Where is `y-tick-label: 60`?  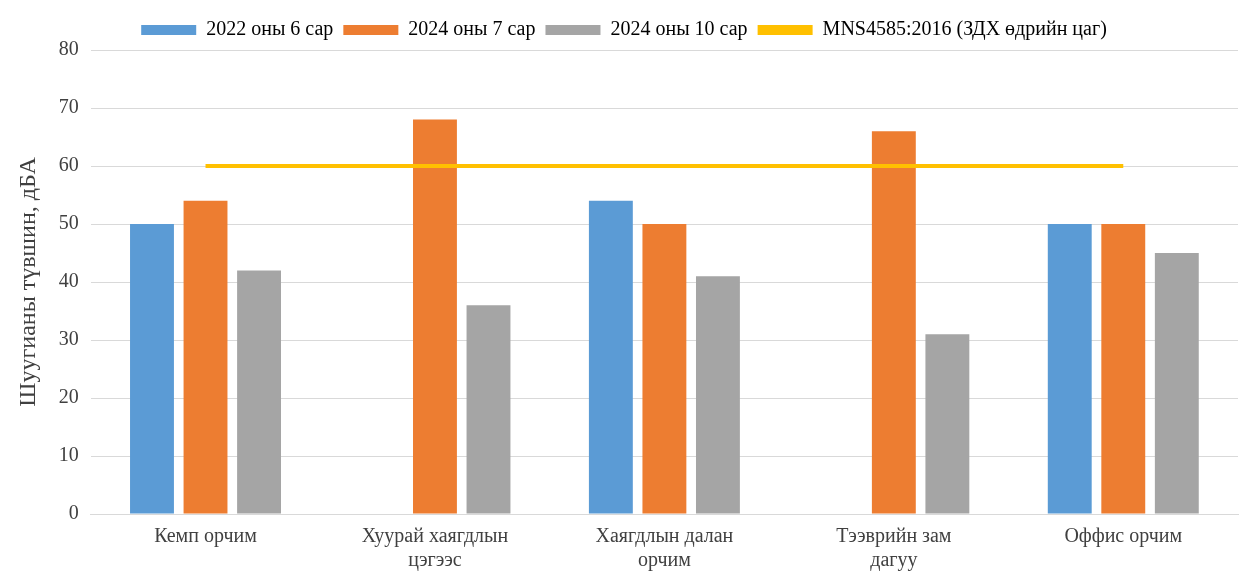 y-tick-label: 60 is located at coordinates (68, 164).